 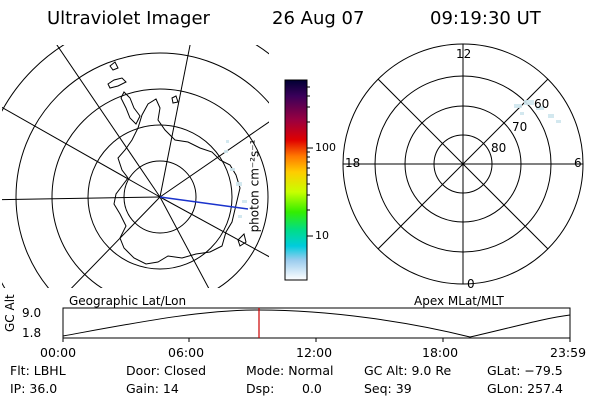 What do you see at coordinates (152, 388) in the screenshot?
I see `gain-info: Gain: 14` at bounding box center [152, 388].